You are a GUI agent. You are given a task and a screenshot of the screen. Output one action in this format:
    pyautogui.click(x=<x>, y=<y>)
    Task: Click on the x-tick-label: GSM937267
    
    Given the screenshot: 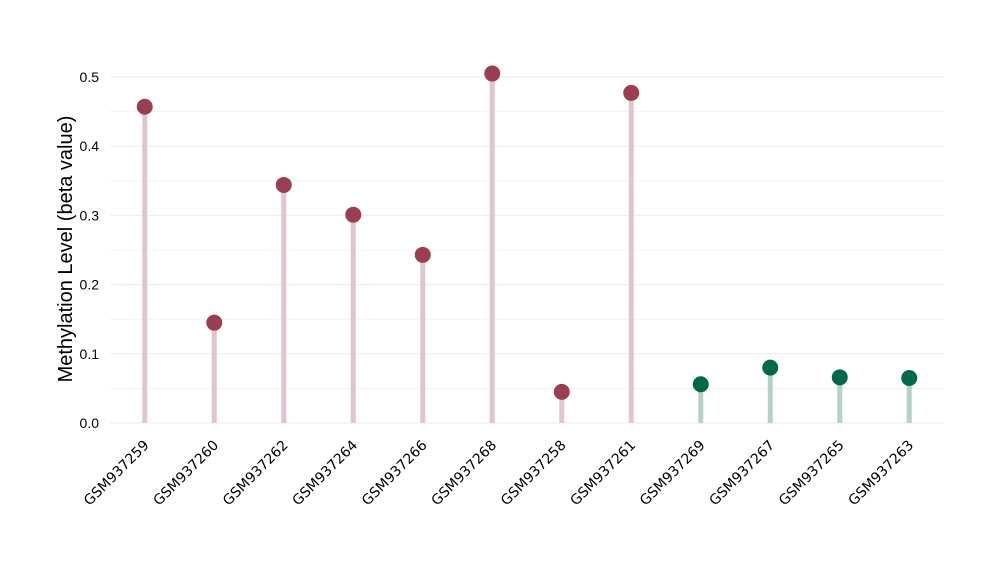 What is the action you would take?
    pyautogui.click(x=742, y=474)
    